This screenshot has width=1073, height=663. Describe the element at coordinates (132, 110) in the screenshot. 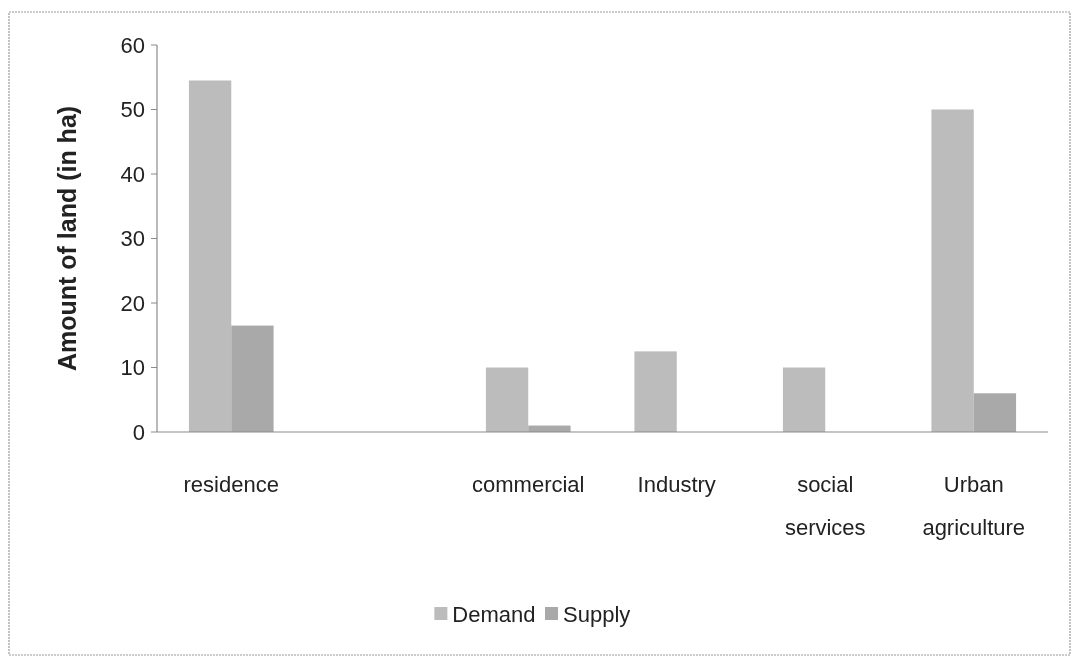

I see `y-tick-label: 50` at that location.